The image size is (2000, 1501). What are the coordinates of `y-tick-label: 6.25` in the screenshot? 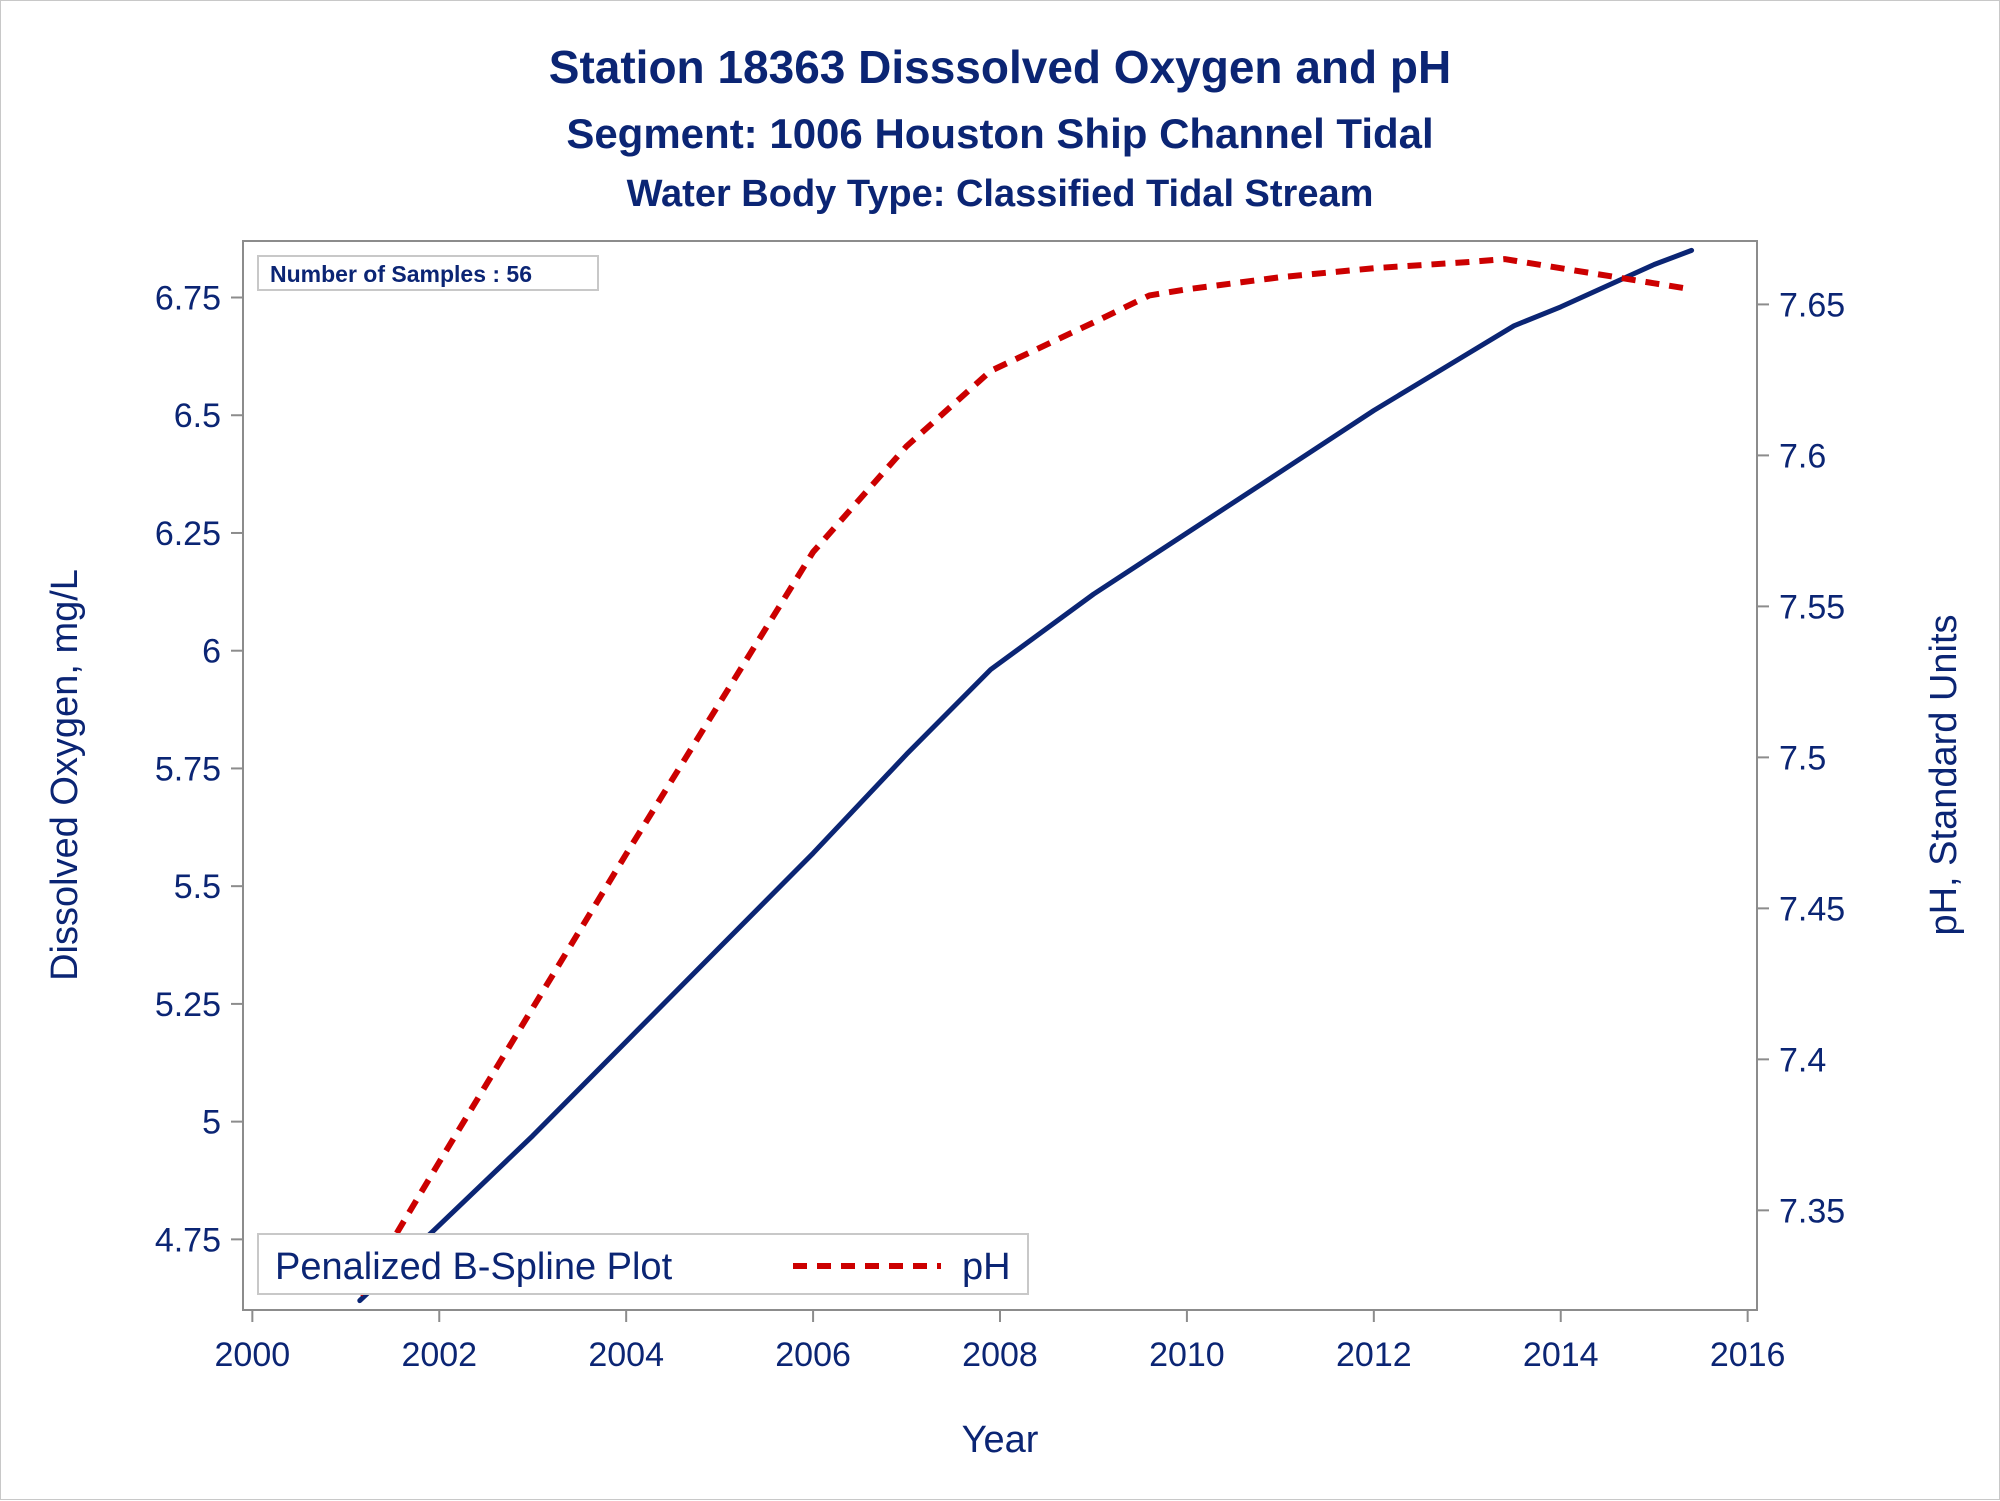 It's located at (188, 534).